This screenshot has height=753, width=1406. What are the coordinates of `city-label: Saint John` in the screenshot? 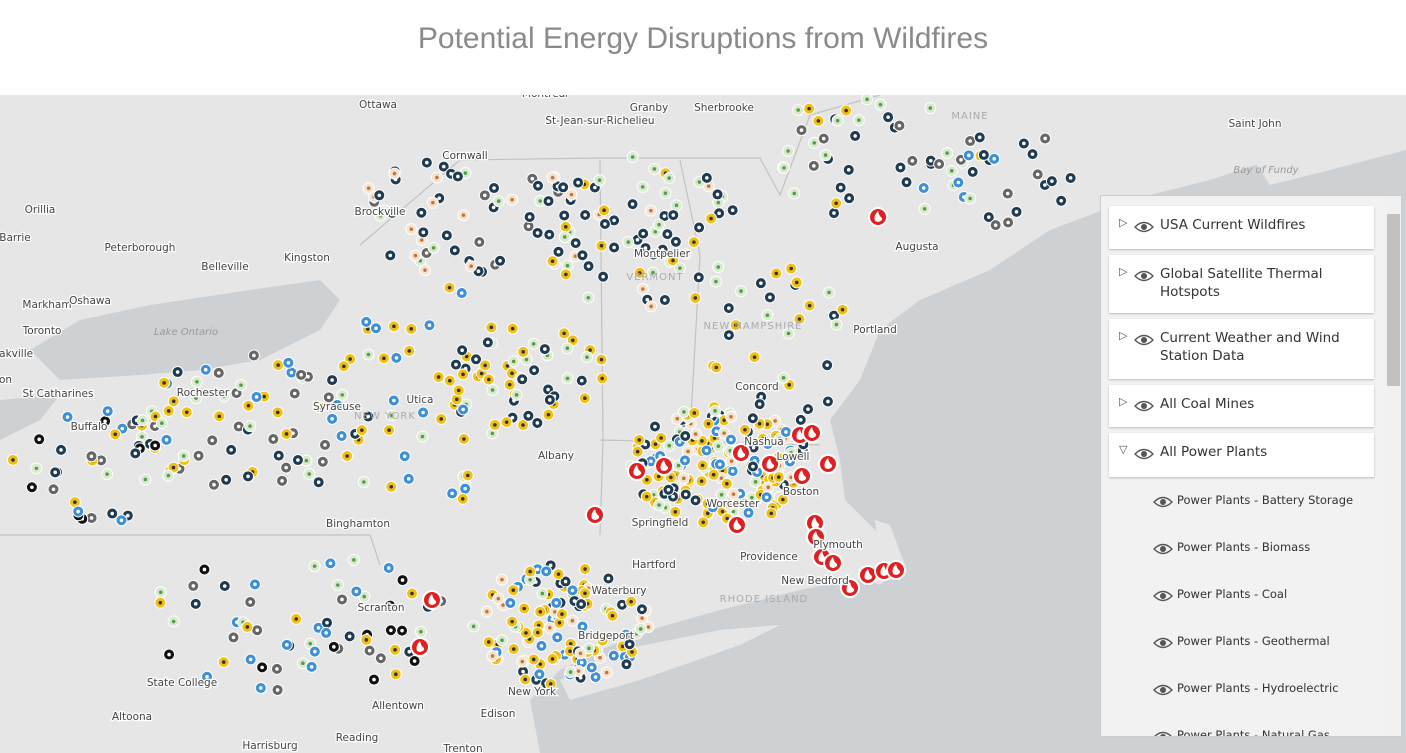 It's located at (1255, 124).